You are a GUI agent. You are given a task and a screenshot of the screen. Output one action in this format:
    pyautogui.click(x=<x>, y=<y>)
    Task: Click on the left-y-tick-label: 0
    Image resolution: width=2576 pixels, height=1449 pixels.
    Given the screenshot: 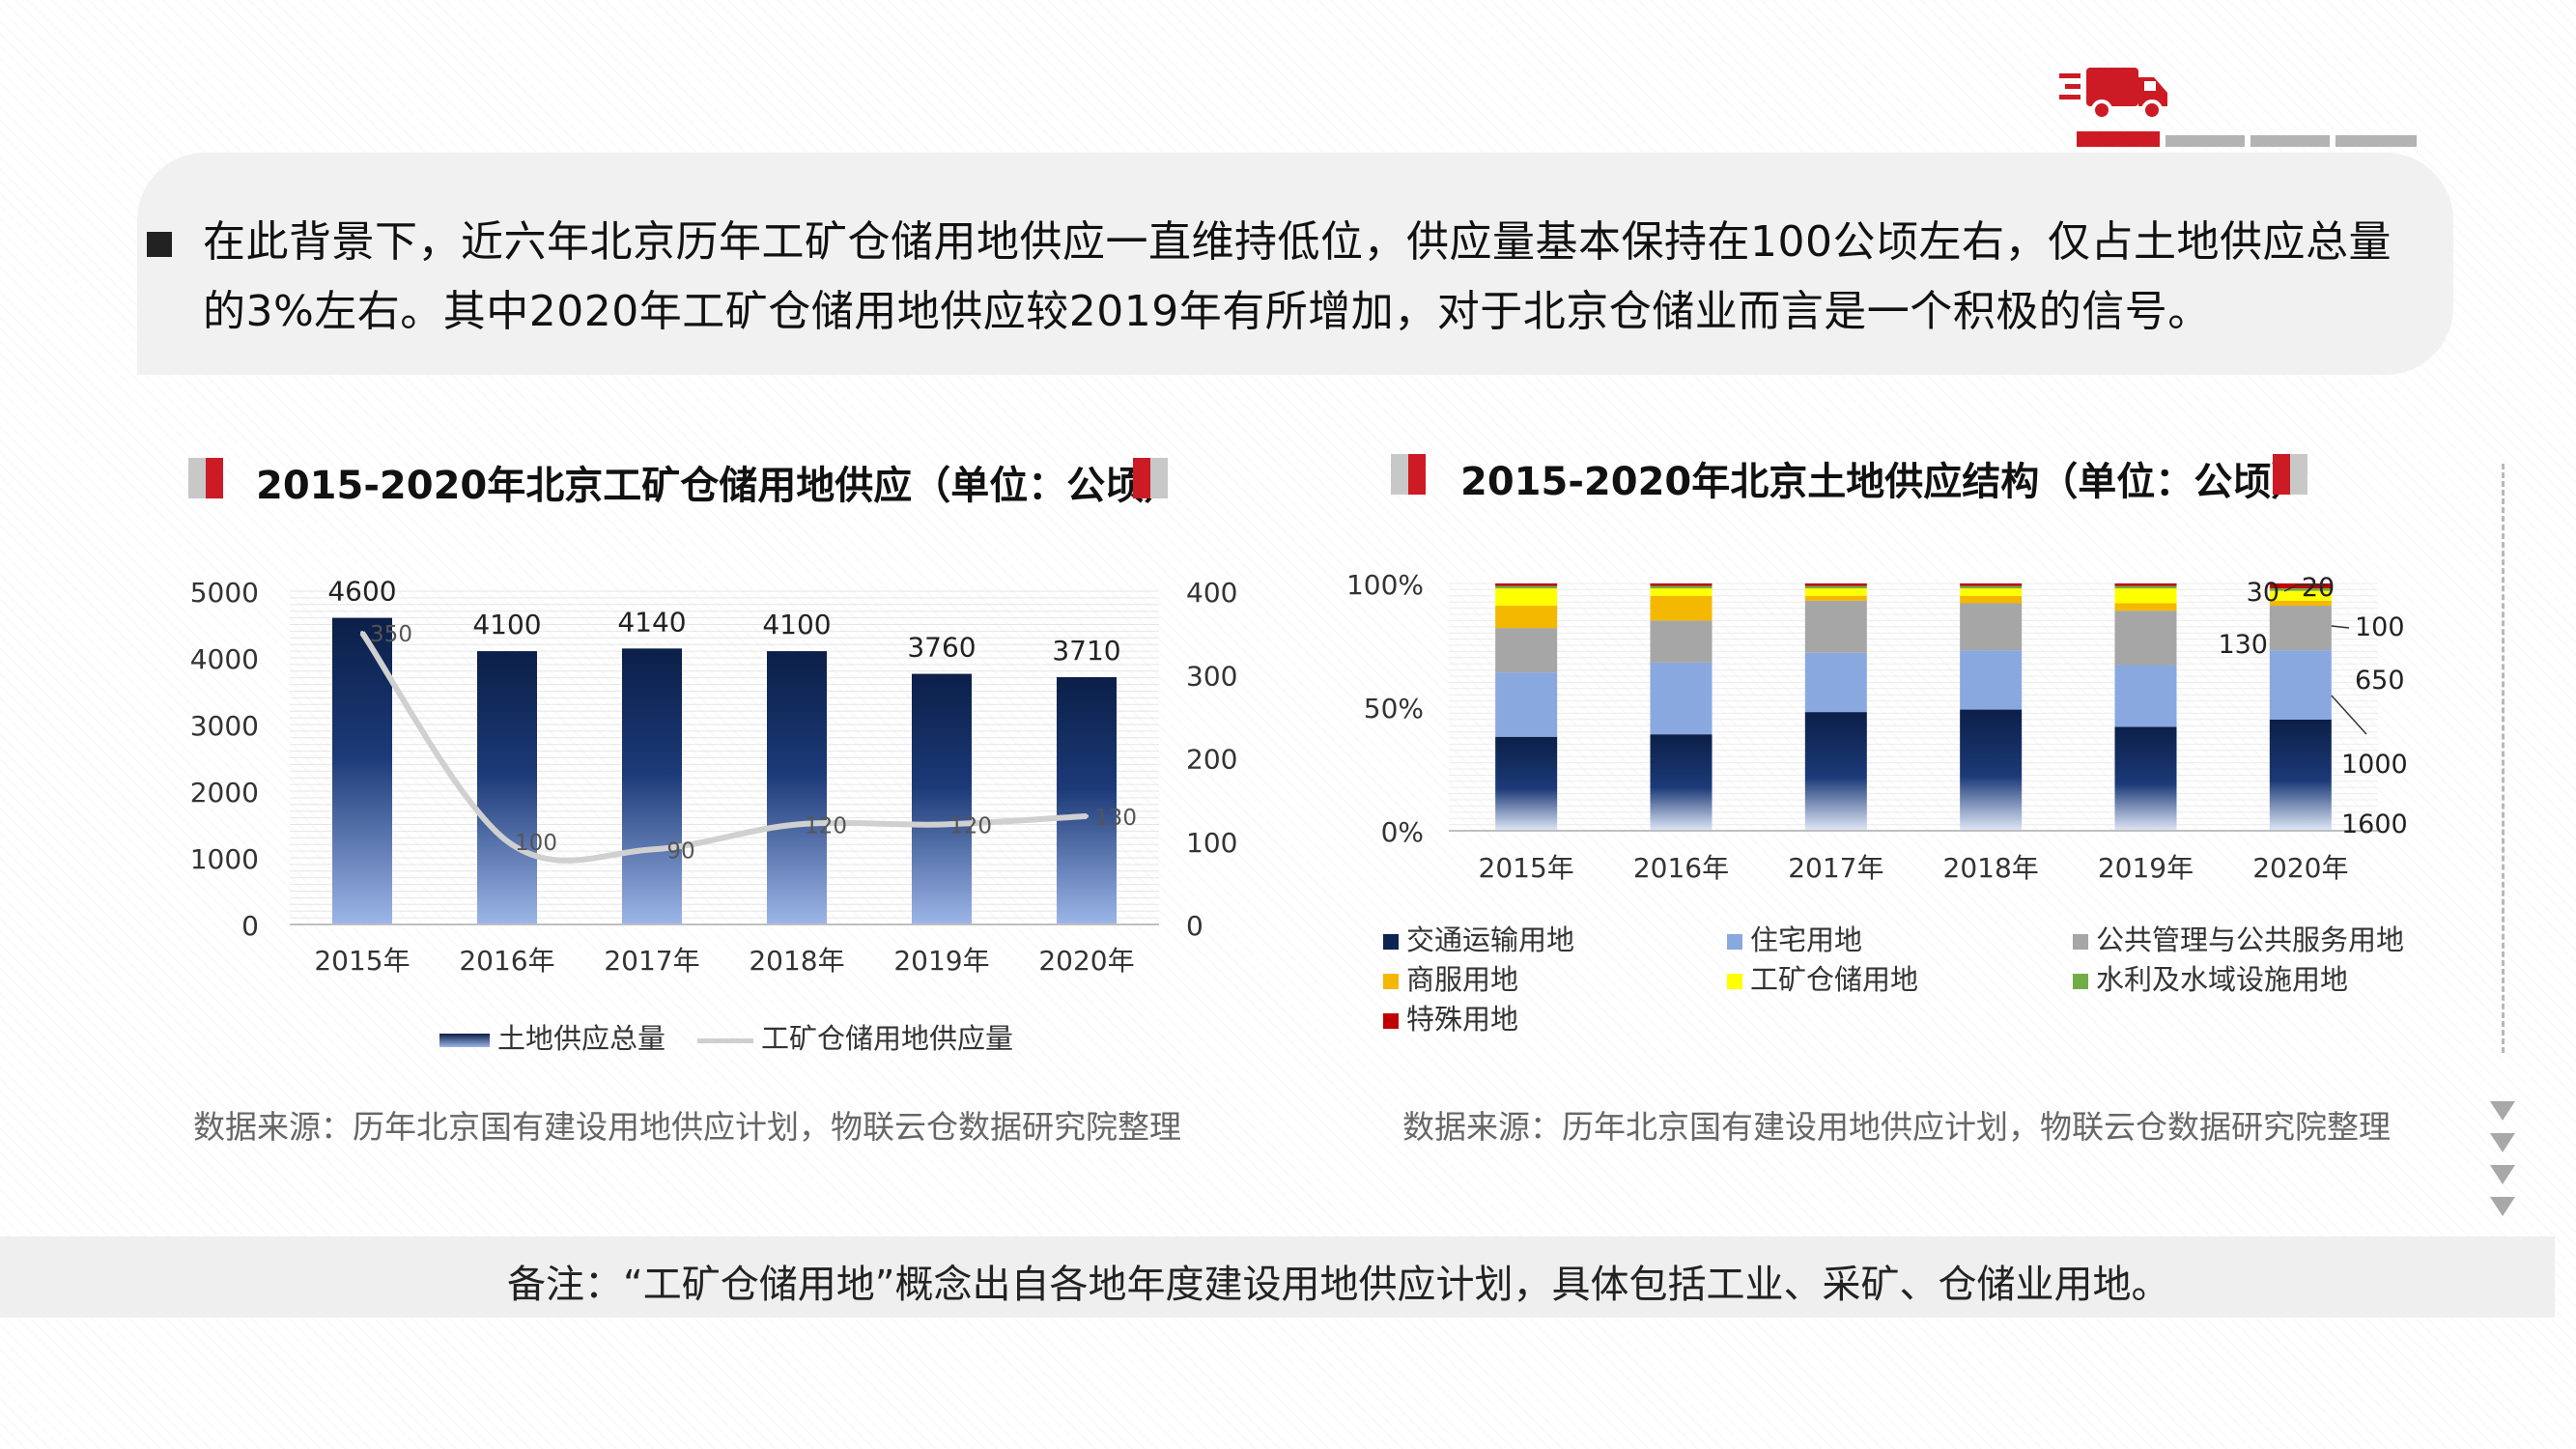 What is the action you would take?
    pyautogui.click(x=250, y=926)
    